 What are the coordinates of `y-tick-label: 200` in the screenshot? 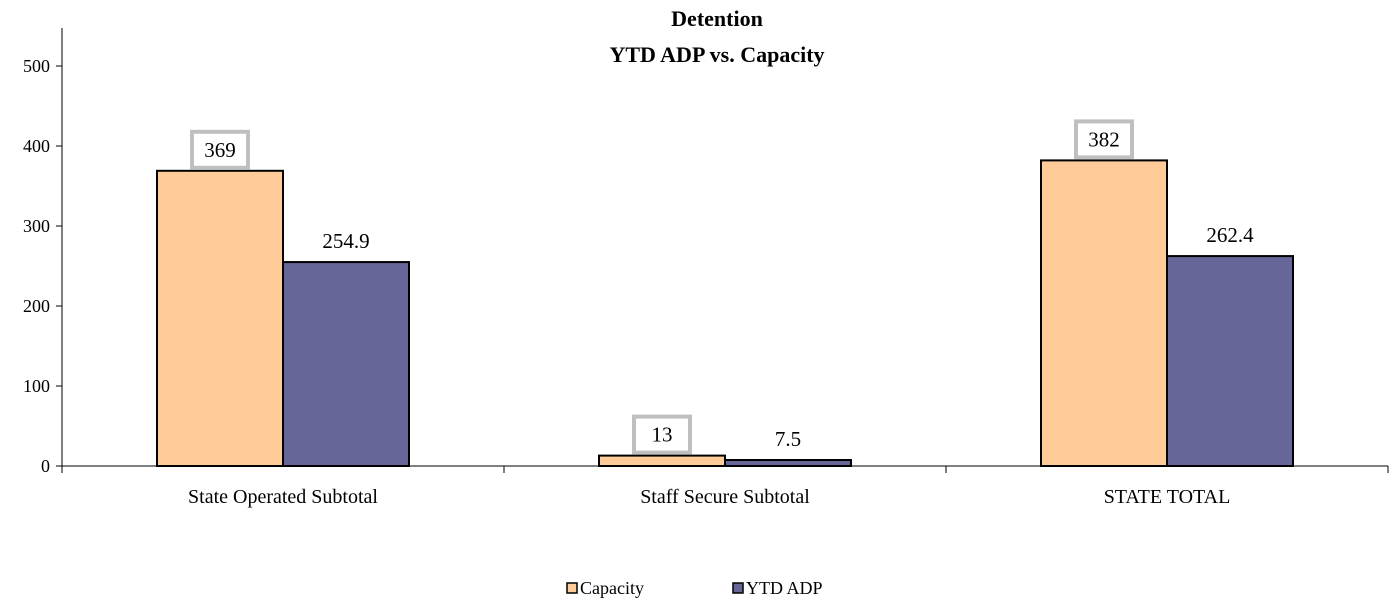 It's located at (36, 306).